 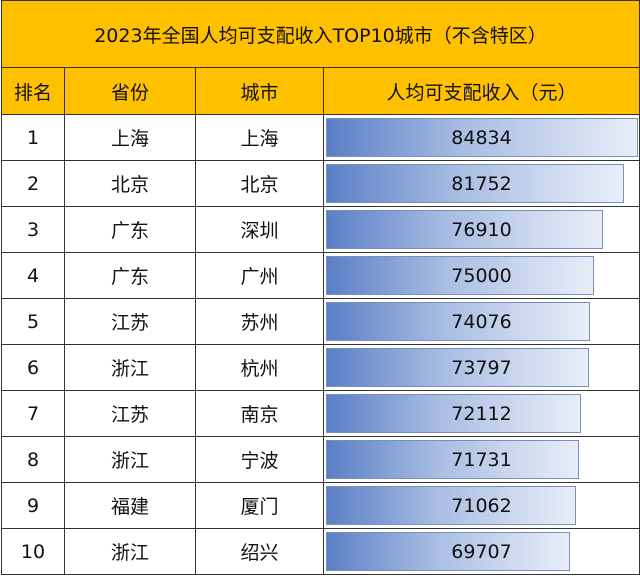 I want to click on table-row: 4 广东 广州 75000, so click(x=320, y=275).